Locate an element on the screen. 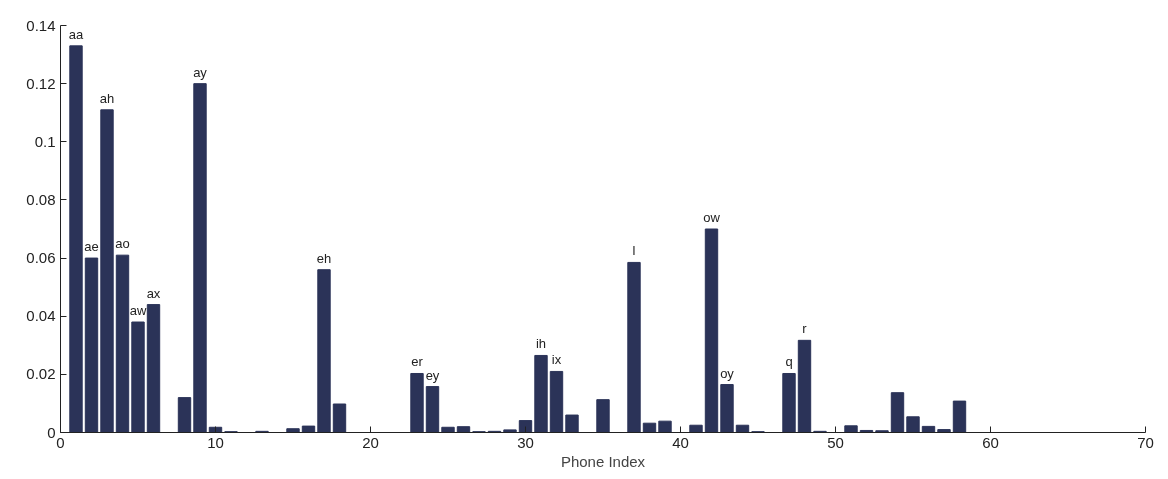 This screenshot has width=1168, height=479. y-tick-label: 0.08 is located at coordinates (41, 199).